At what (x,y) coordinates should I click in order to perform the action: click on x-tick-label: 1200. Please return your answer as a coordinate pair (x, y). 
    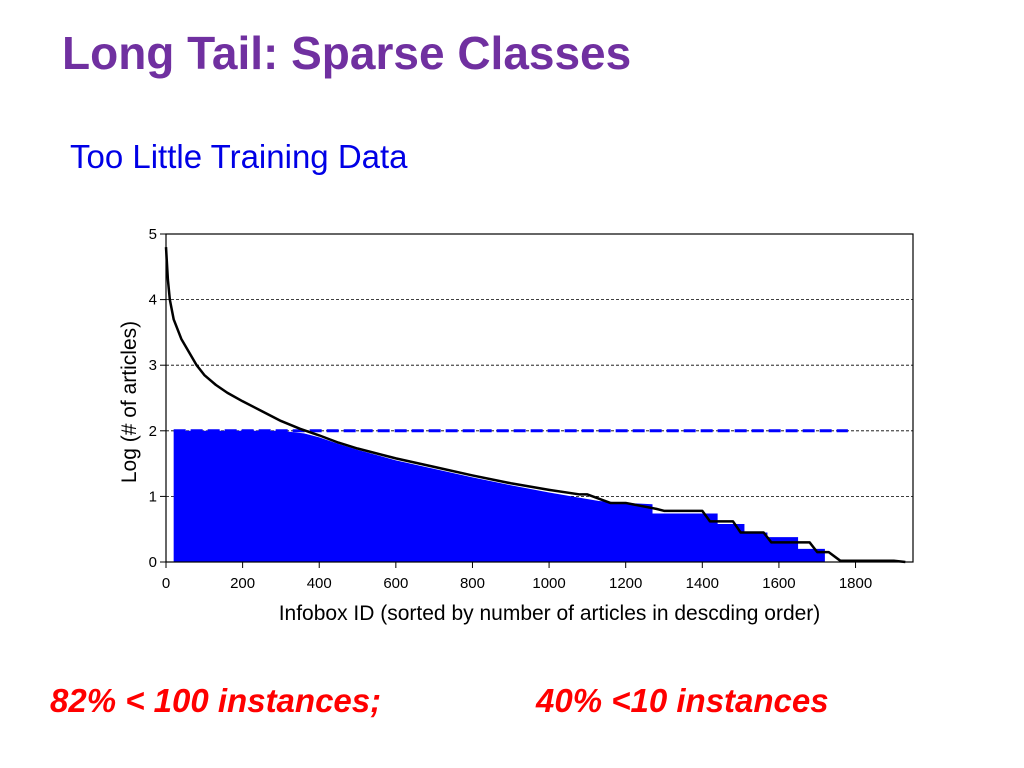
    Looking at the image, I should click on (625, 583).